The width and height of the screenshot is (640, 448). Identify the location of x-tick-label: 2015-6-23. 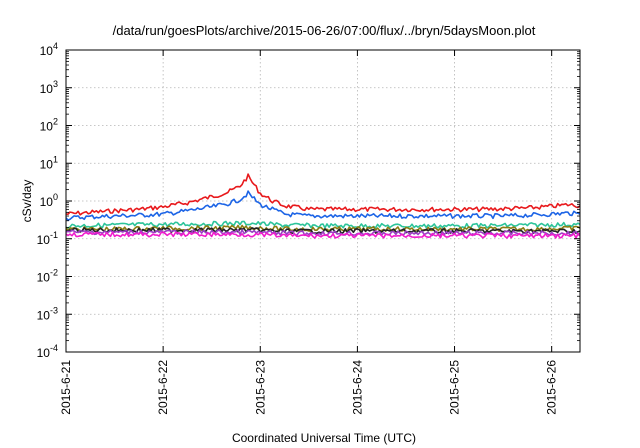
(260, 387).